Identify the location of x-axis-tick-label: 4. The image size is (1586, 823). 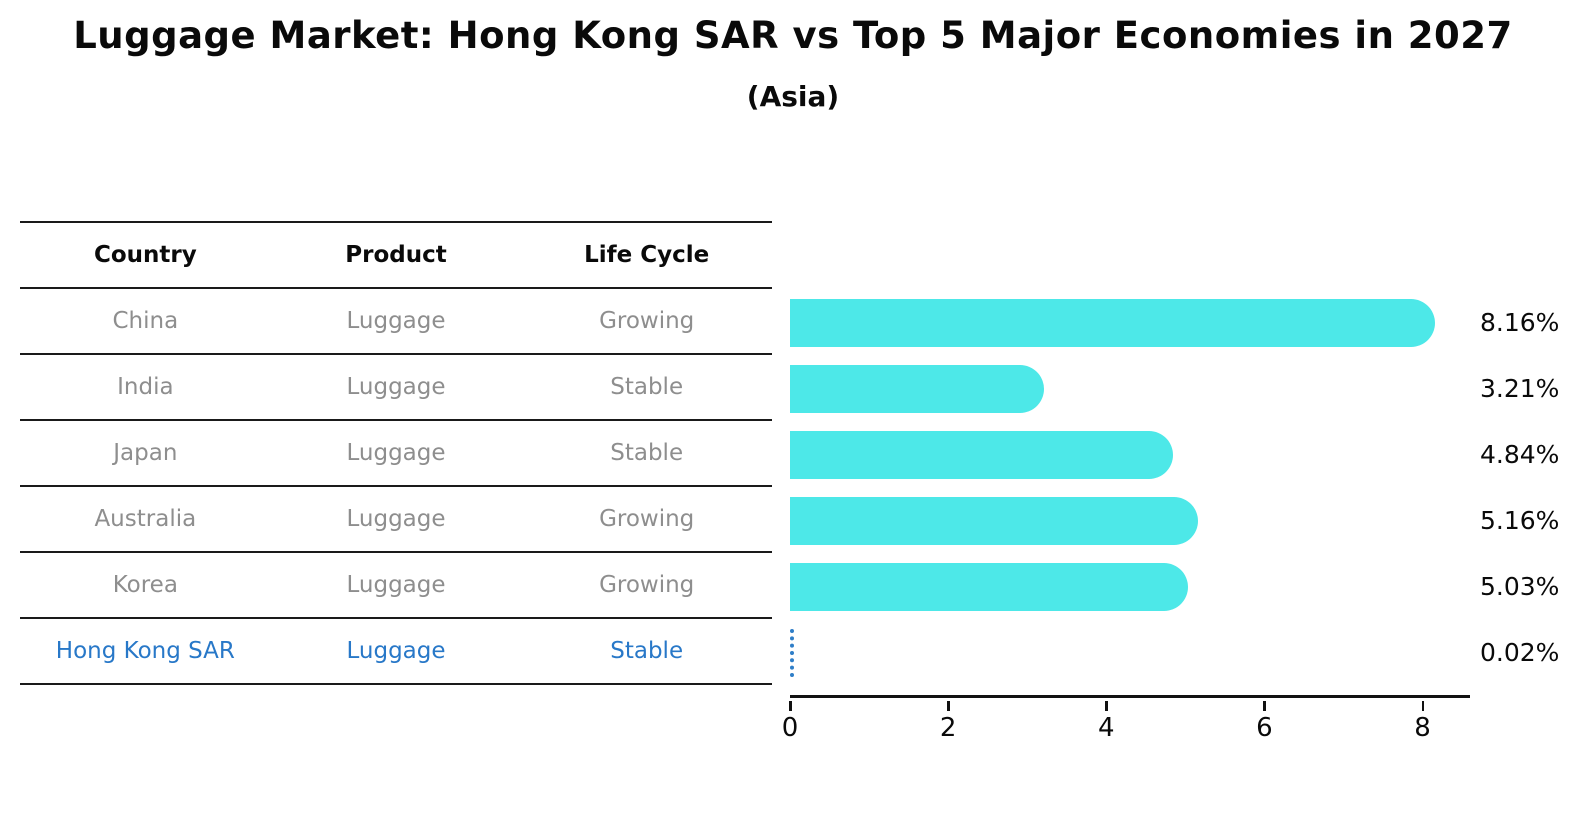
(1106, 728).